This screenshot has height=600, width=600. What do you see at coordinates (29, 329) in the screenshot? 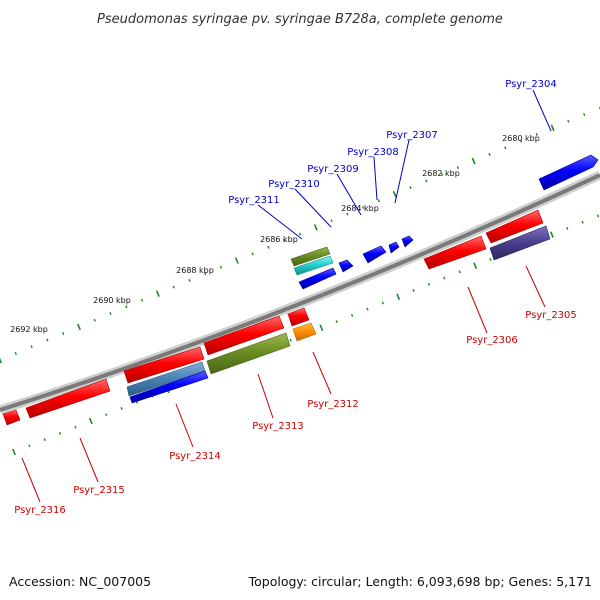
I see `kbp-label-2692: 2692 kbp` at bounding box center [29, 329].